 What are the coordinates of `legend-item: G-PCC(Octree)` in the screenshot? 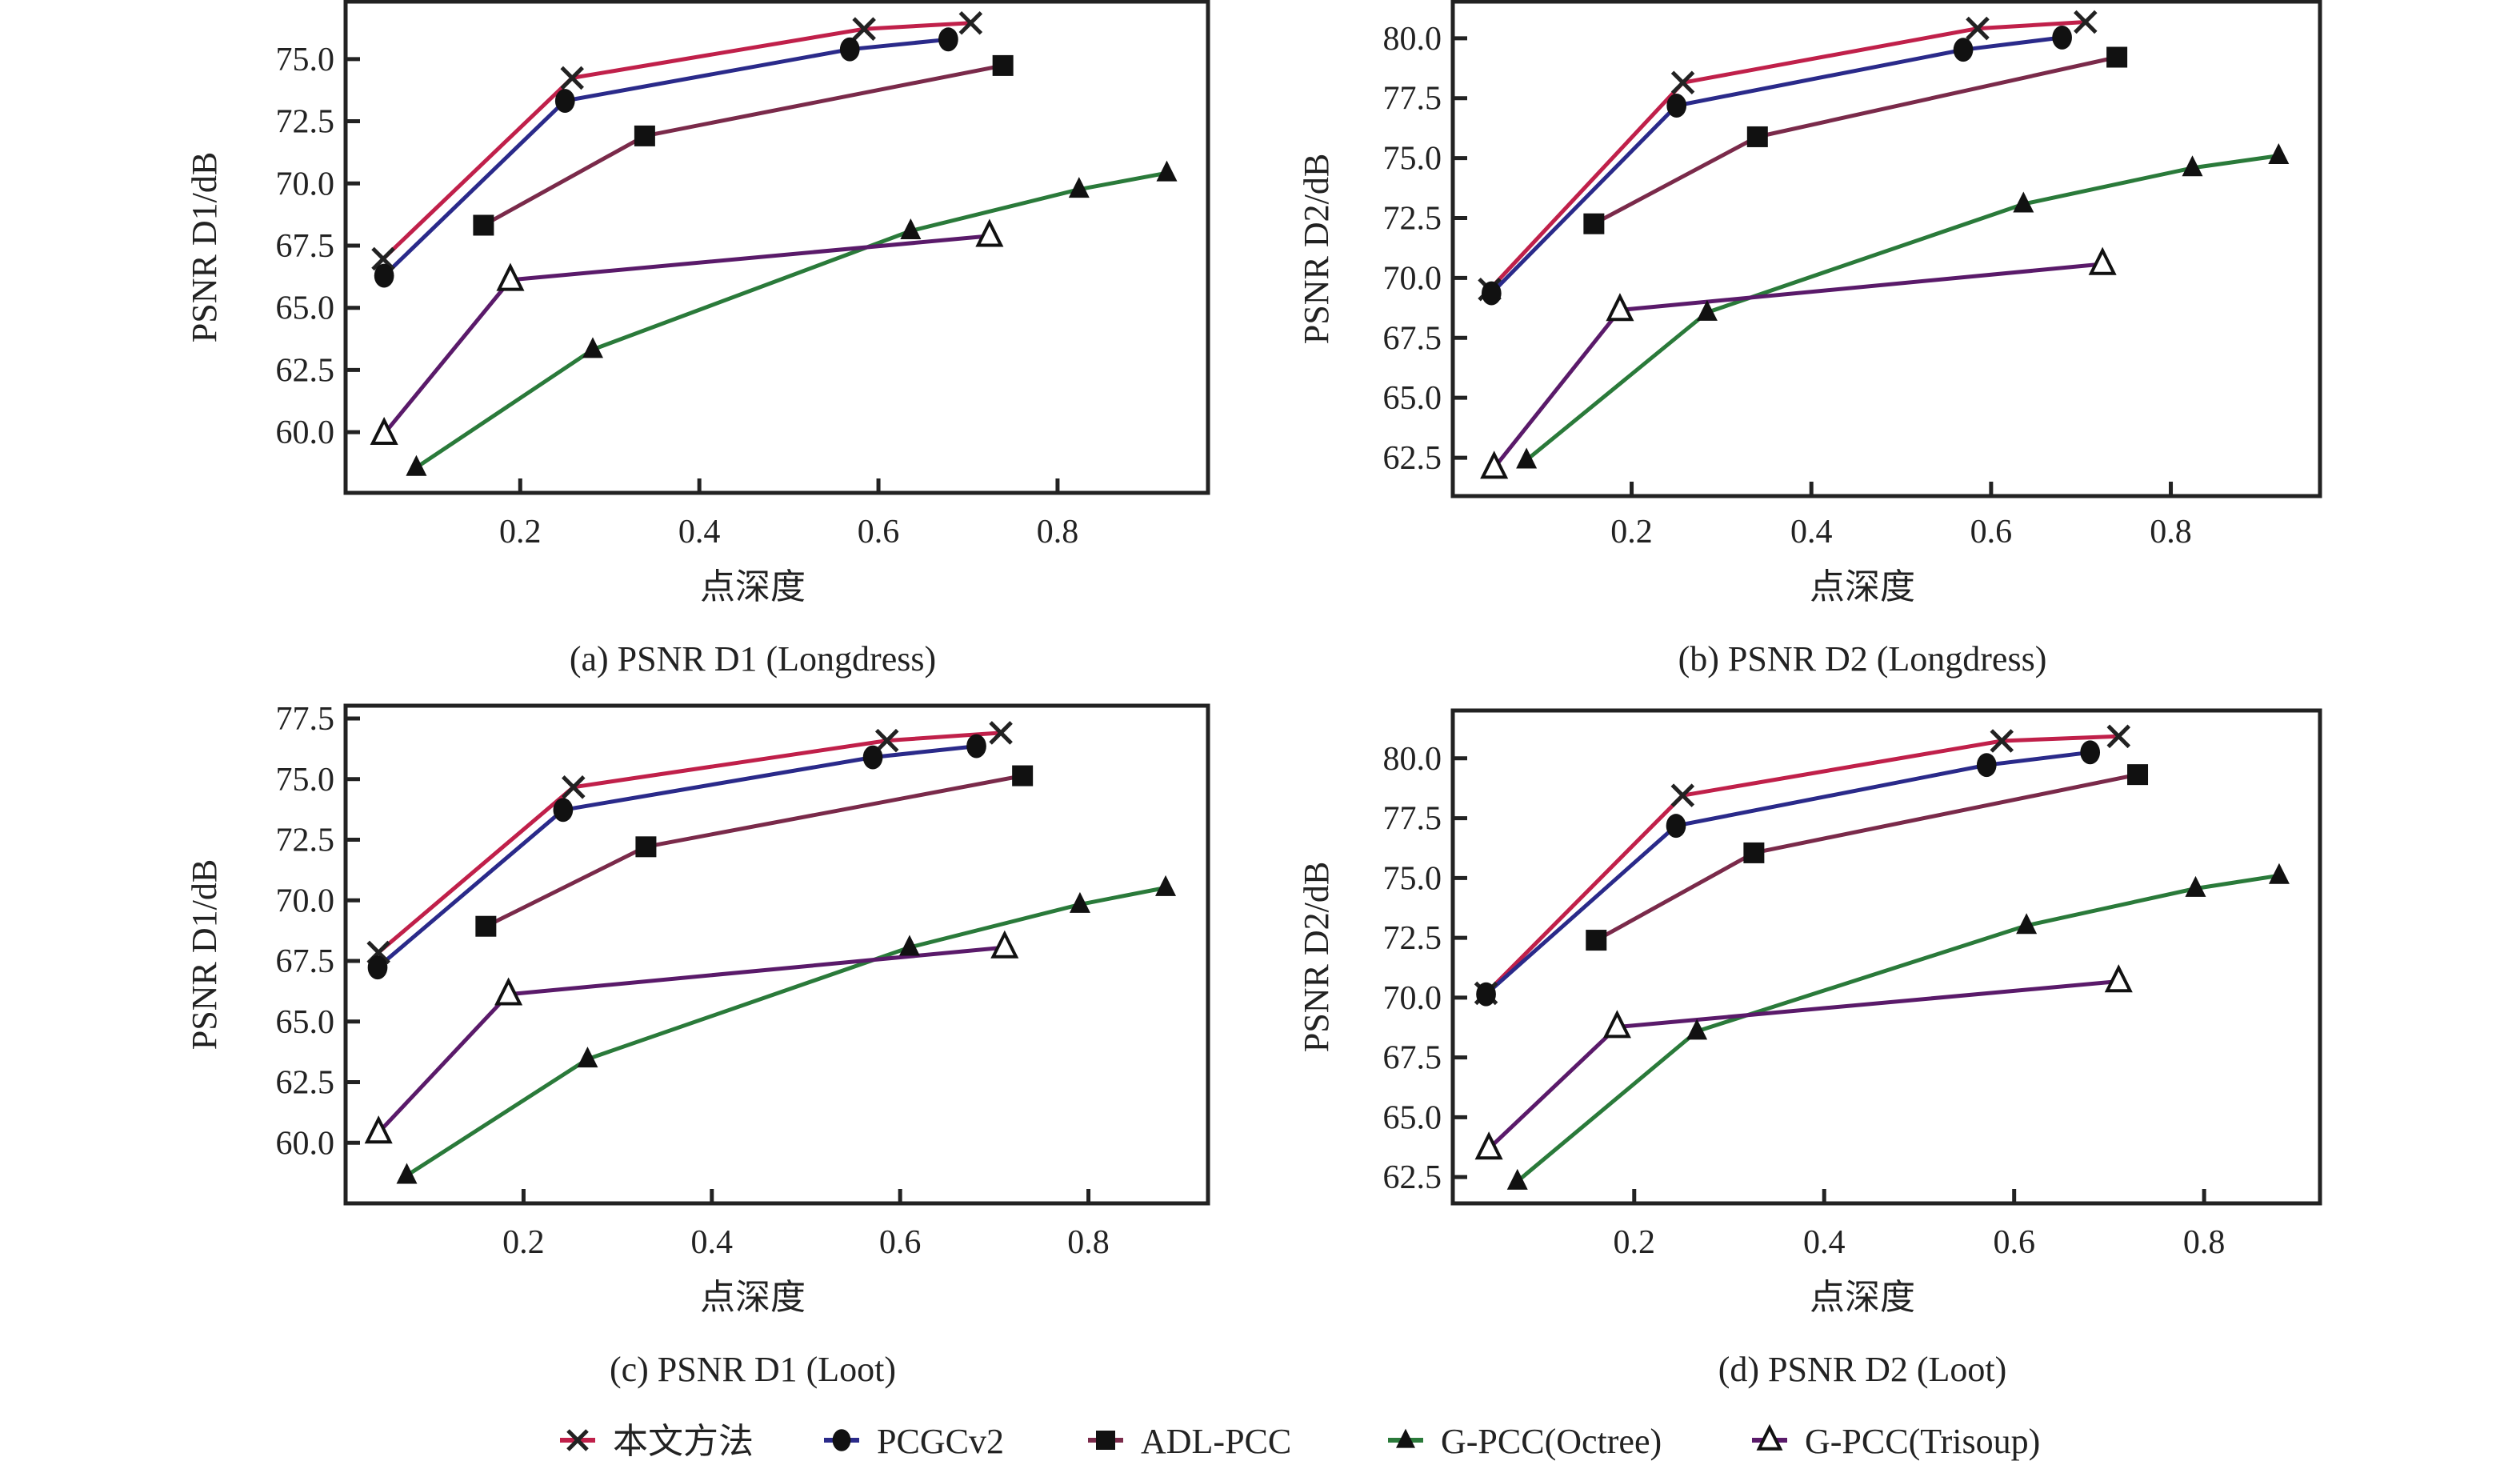 It's located at (1525, 1441).